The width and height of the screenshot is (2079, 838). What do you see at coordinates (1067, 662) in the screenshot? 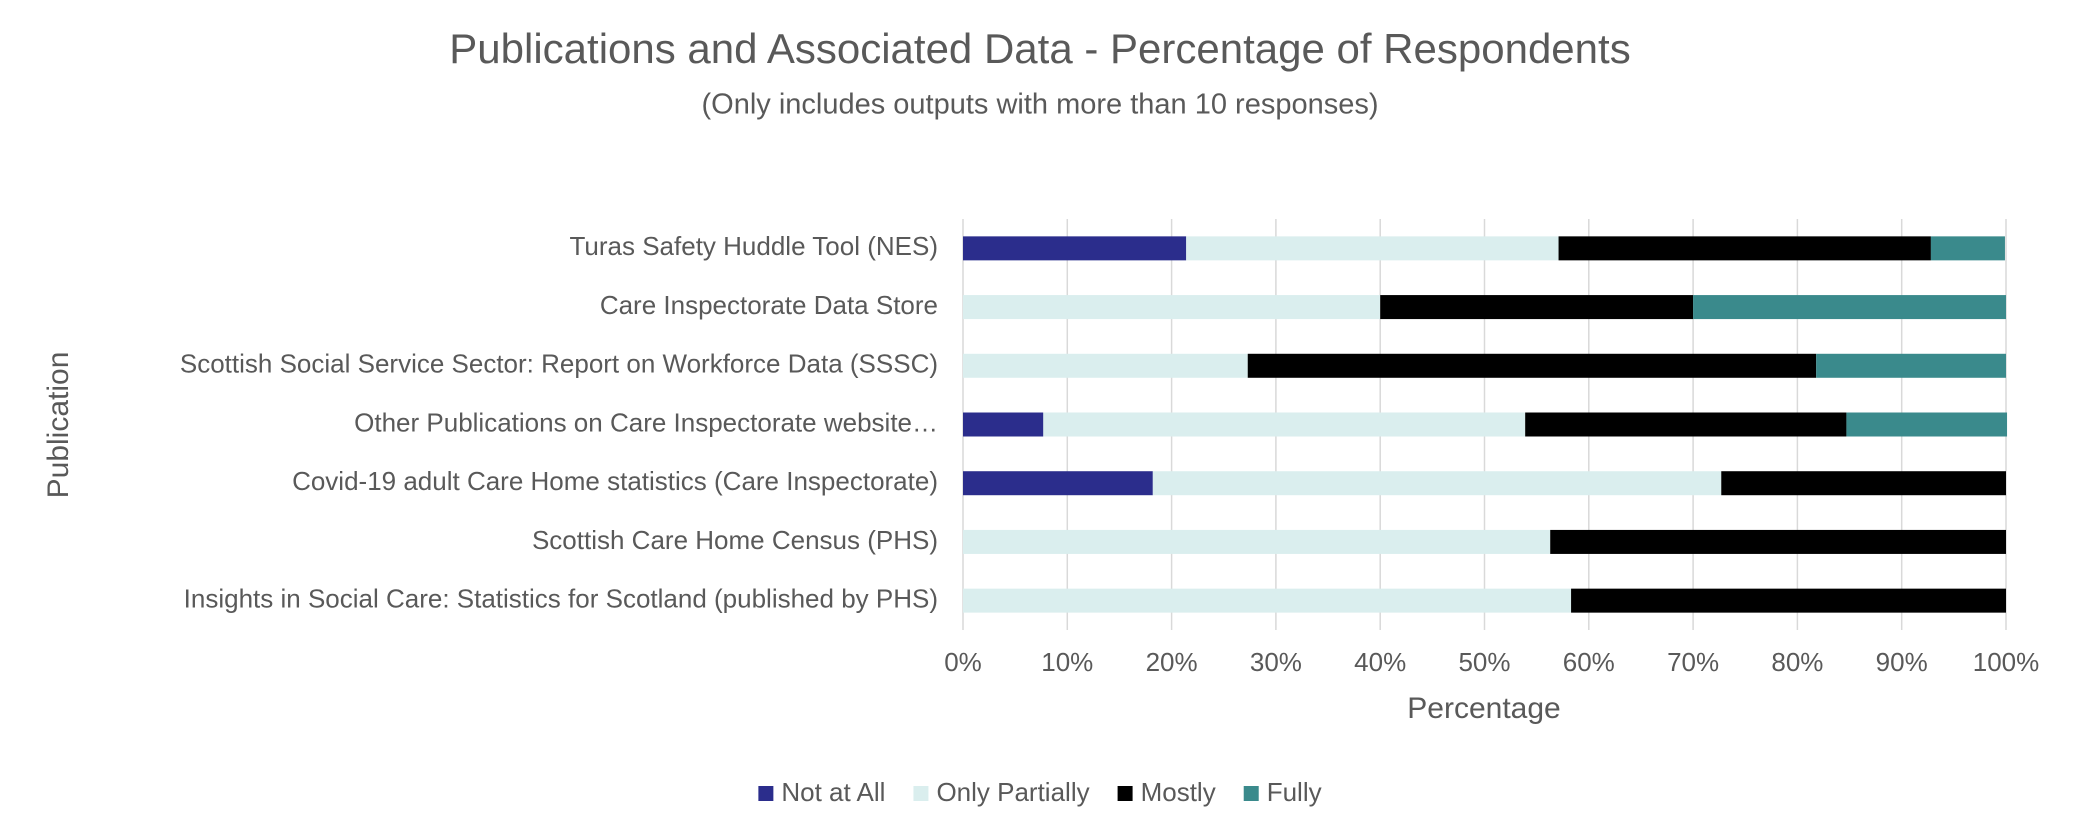
I see `x-tick-label: 10%` at bounding box center [1067, 662].